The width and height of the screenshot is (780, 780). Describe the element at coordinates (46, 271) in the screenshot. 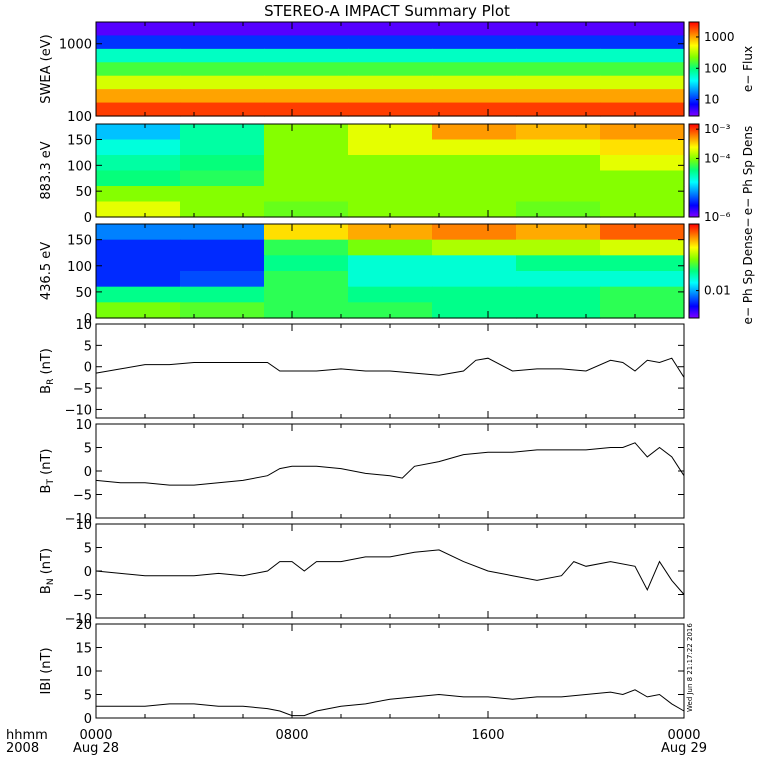

I see `y-axis-label: 436.5 eV` at that location.